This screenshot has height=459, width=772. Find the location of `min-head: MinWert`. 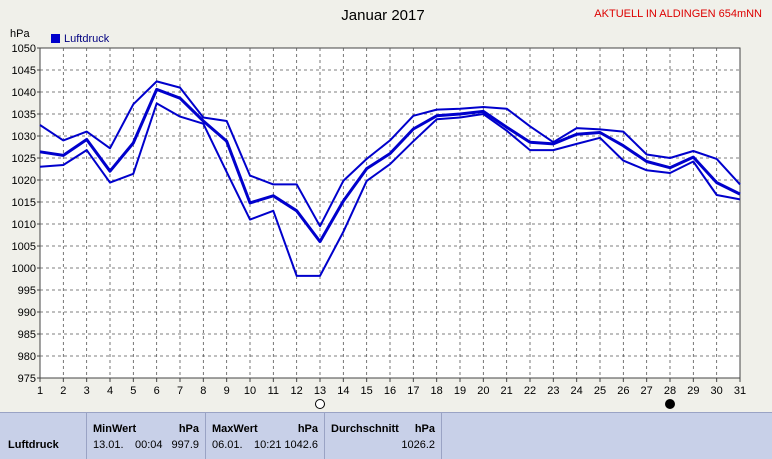

min-head: MinWert is located at coordinates (115, 429).